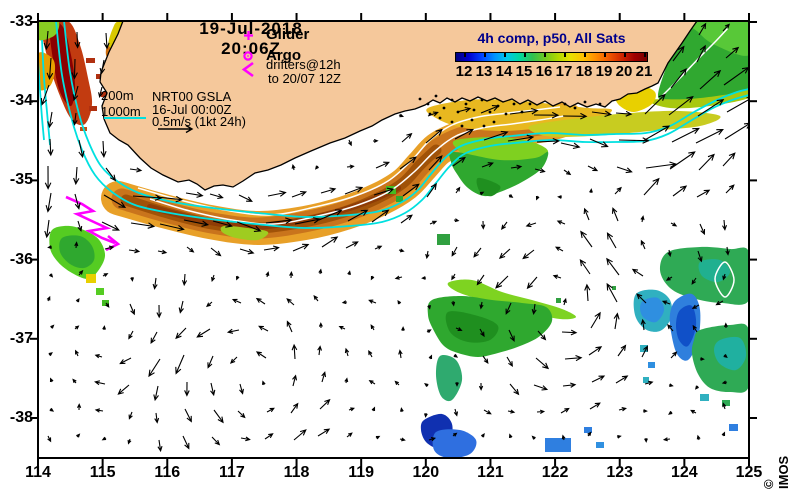 The width and height of the screenshot is (790, 492). What do you see at coordinates (604, 71) in the screenshot?
I see `colorbar-tick-label: 19` at bounding box center [604, 71].